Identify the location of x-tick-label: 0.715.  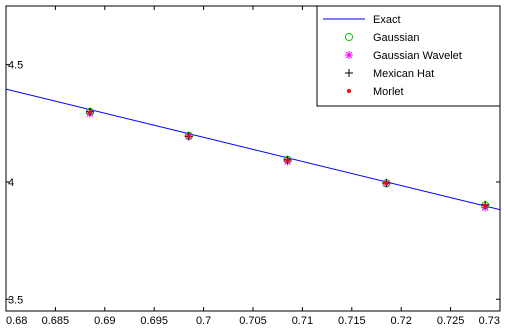
(352, 321).